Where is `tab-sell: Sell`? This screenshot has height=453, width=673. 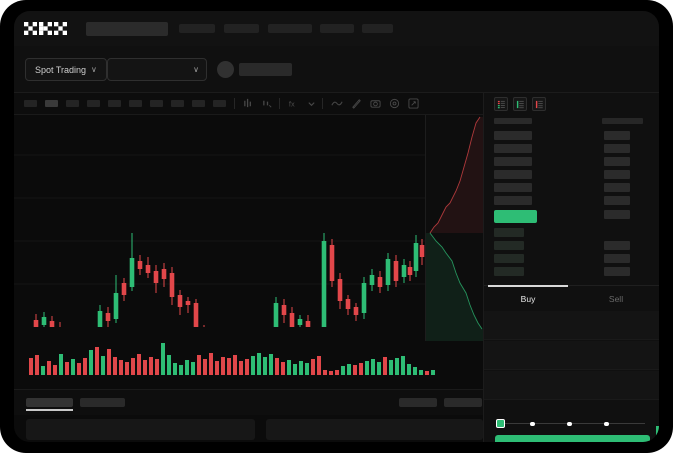 tab-sell: Sell is located at coordinates (615, 298).